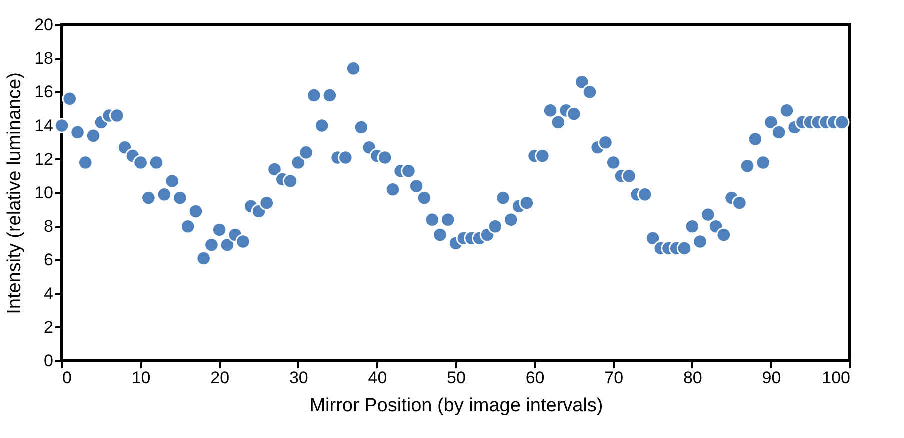  Describe the element at coordinates (692, 378) in the screenshot. I see `x-tick-label: 80` at that location.